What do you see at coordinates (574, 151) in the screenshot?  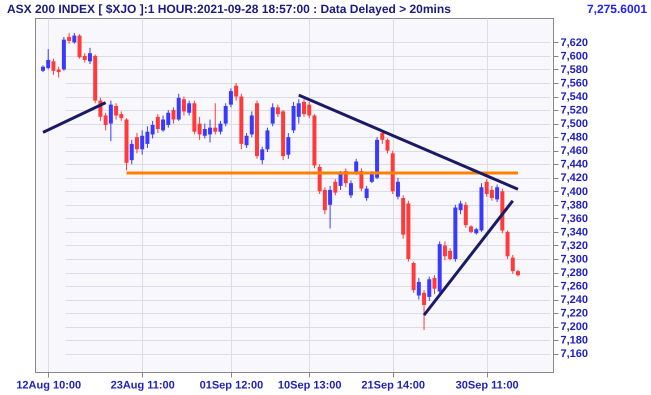 I see `y-tick-label: 7,460` at bounding box center [574, 151].